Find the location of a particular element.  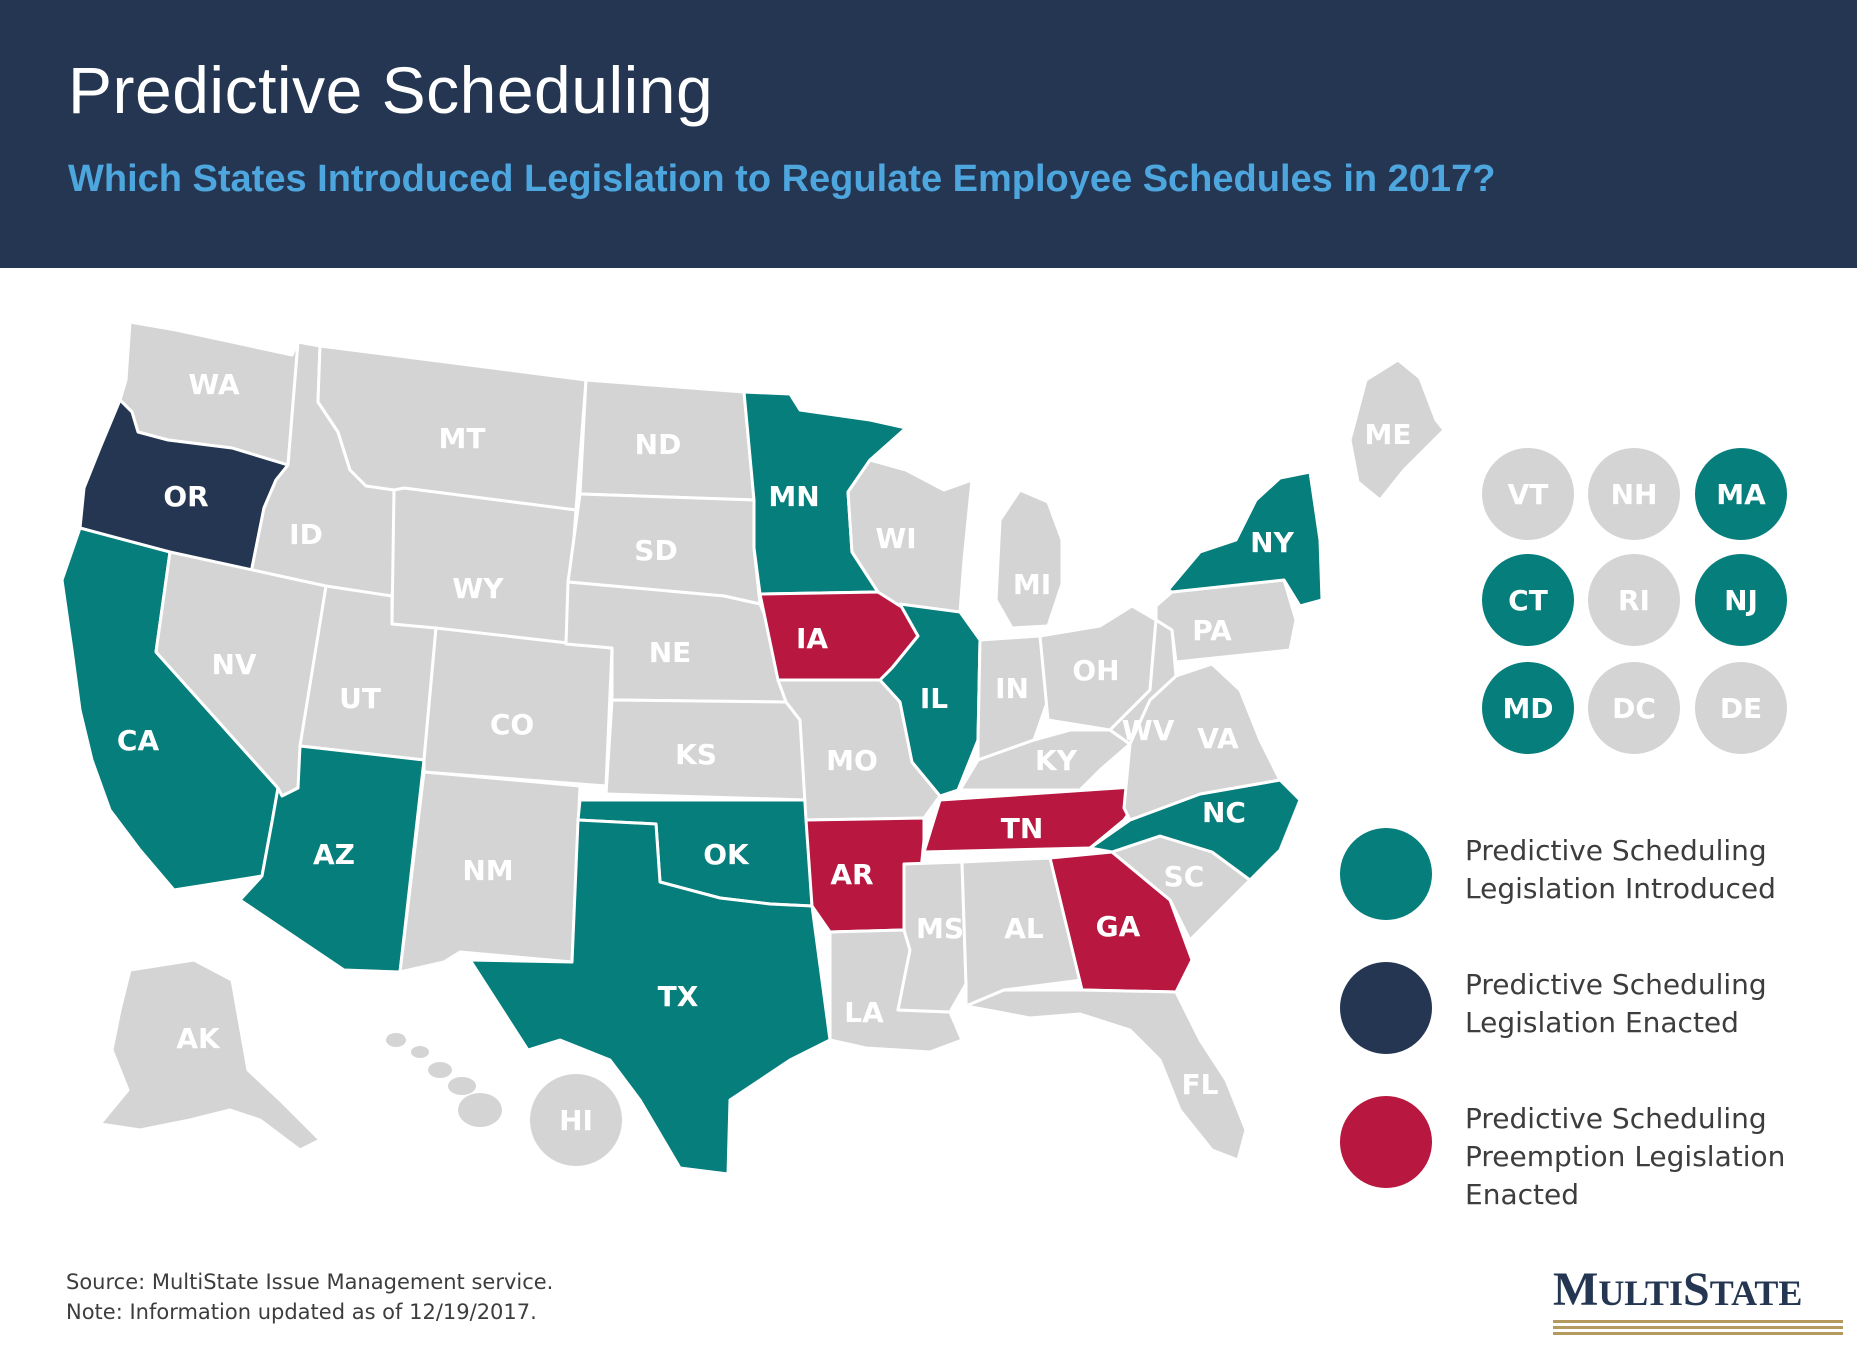

state-label-al: AL is located at coordinates (1024, 928).